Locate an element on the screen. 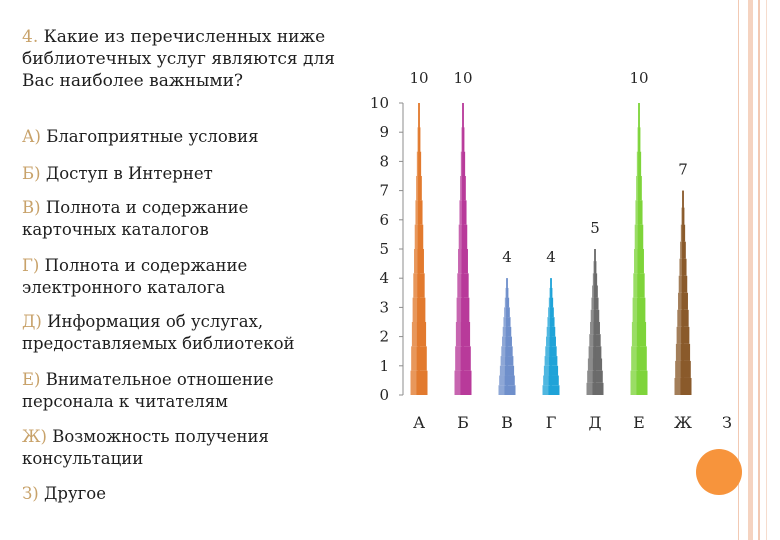 The height and width of the screenshot is (540, 780). y-tick-label: 6 is located at coordinates (384, 220).